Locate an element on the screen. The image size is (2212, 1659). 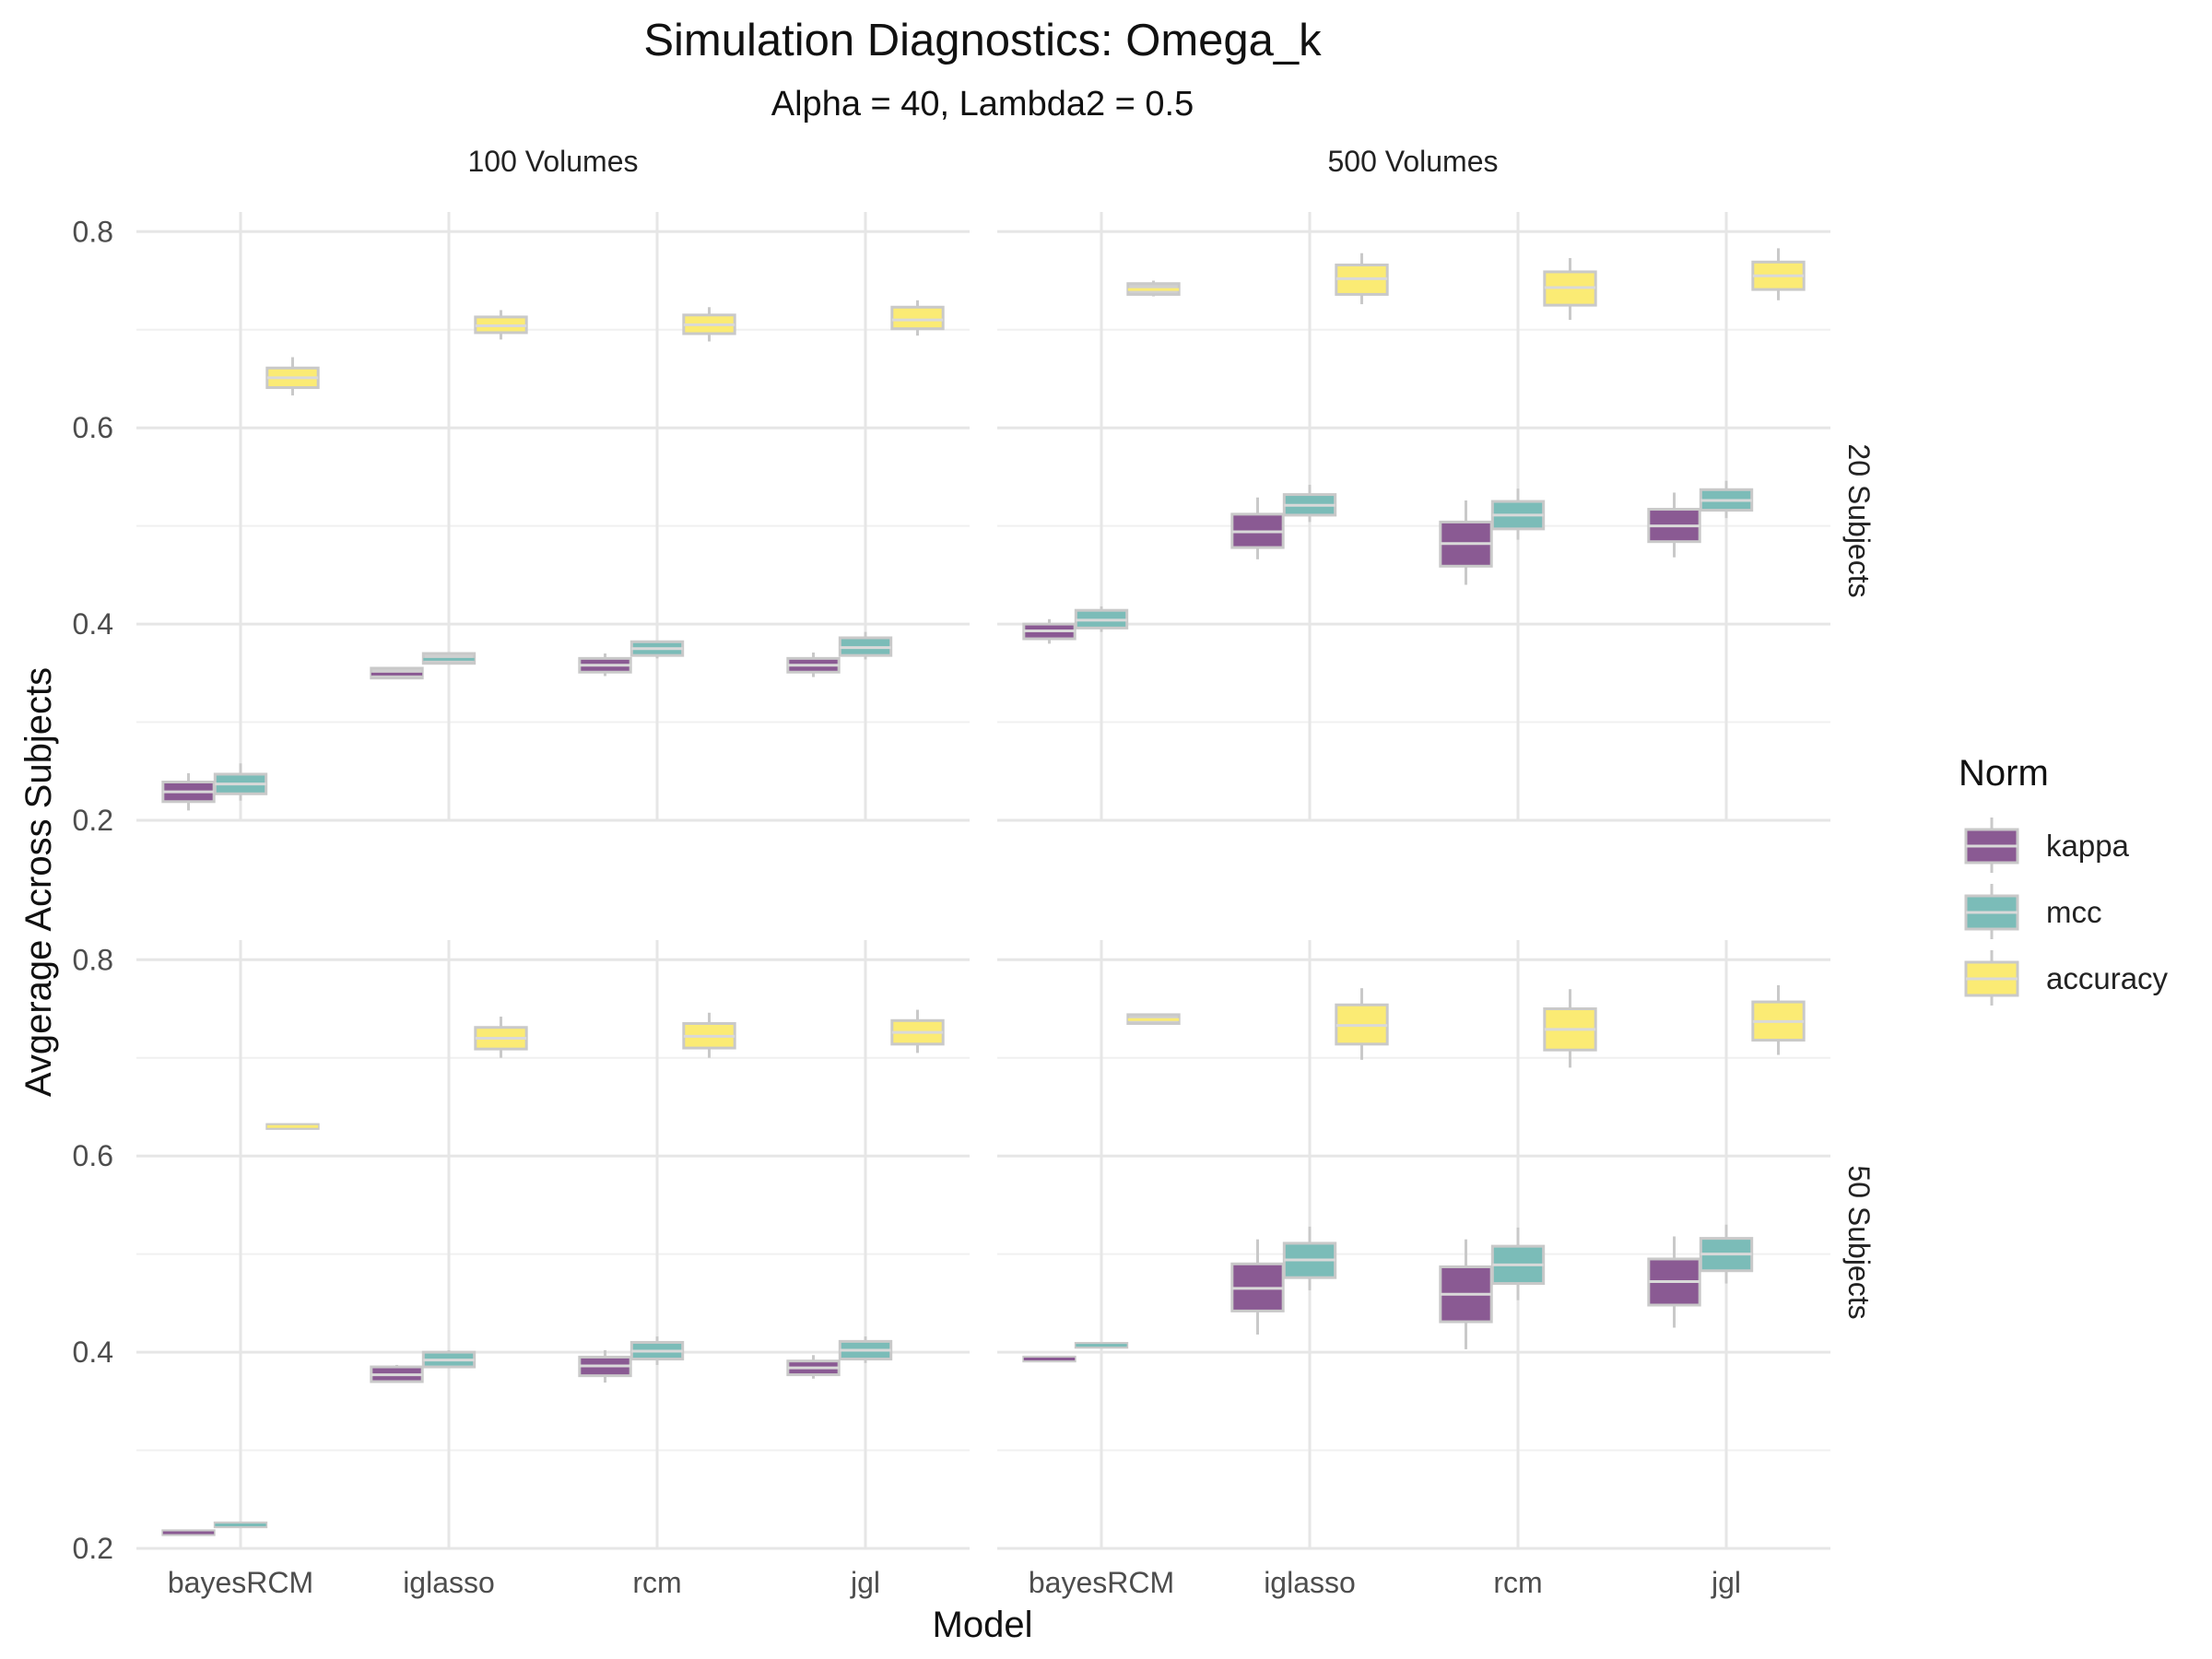
facet-strip-col-1: 100 Volumes is located at coordinates (552, 161).